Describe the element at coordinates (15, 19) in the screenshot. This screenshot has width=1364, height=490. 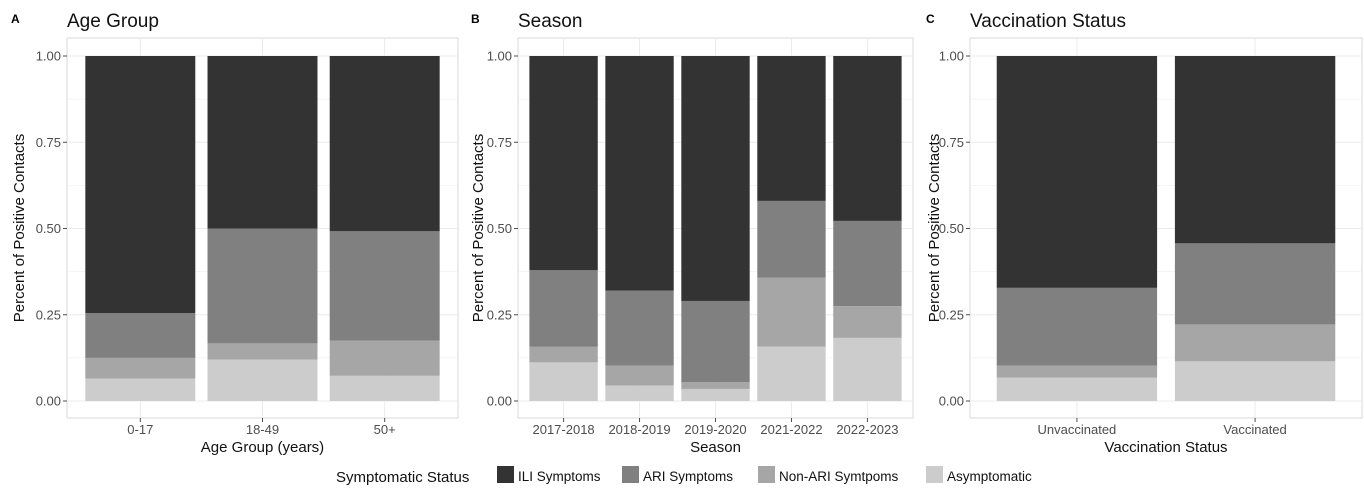
I see `panel-letter: A` at that location.